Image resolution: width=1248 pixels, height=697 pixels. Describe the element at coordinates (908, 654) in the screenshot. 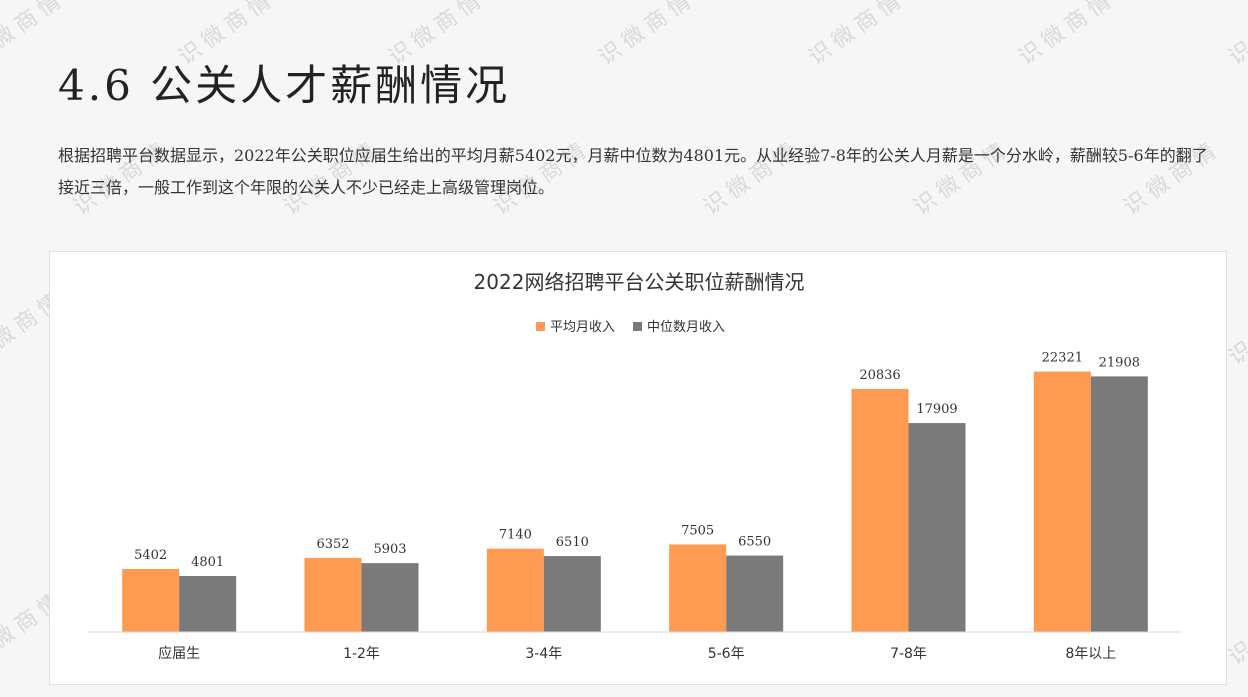

I see `x-tick-label-4: 7-8年` at that location.